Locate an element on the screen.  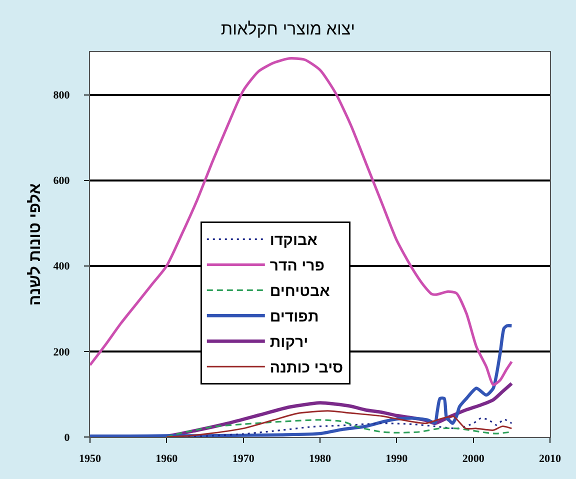
y-axis-title: אלפי טונות לשנה is located at coordinates (35, 244).